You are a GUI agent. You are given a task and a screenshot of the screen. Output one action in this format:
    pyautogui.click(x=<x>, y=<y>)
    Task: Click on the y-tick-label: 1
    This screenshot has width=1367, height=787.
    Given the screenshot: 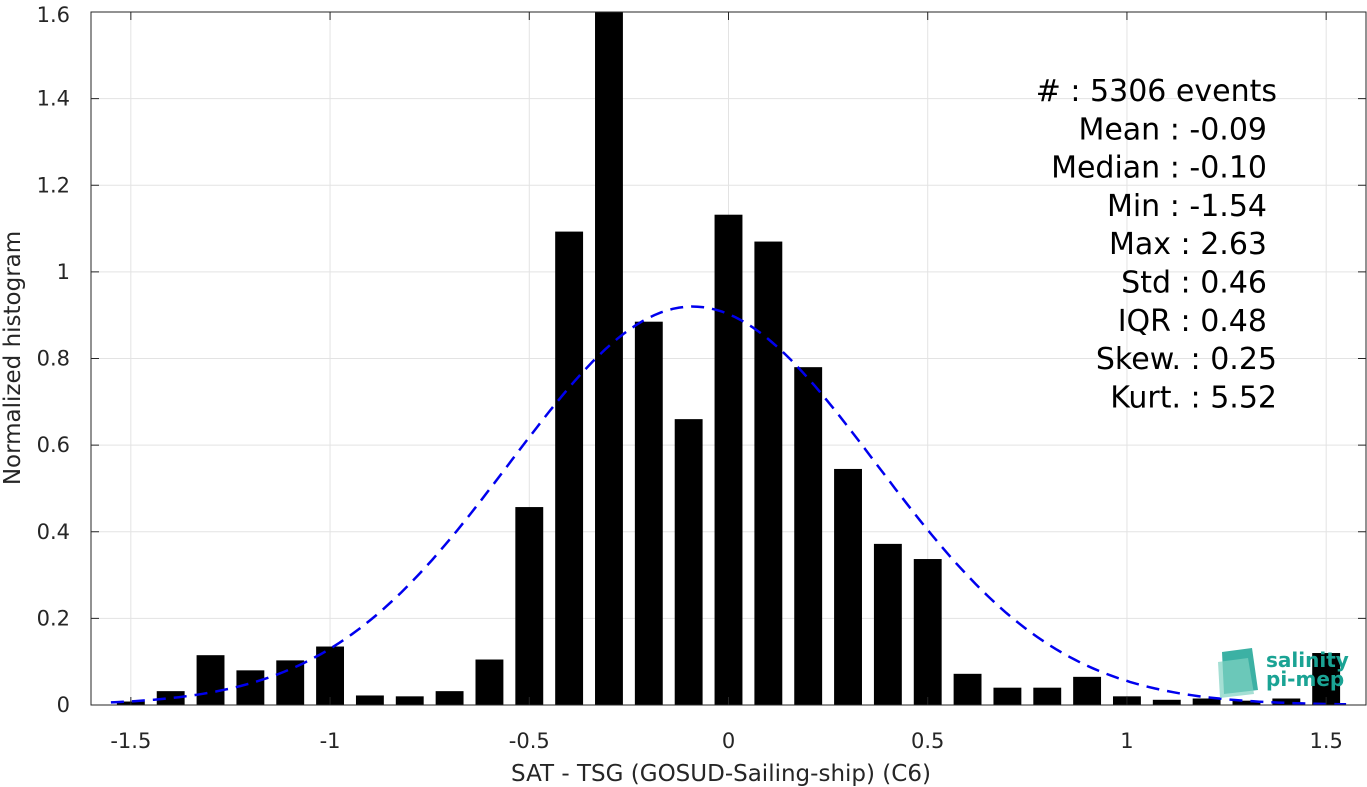 What is the action you would take?
    pyautogui.click(x=63, y=272)
    